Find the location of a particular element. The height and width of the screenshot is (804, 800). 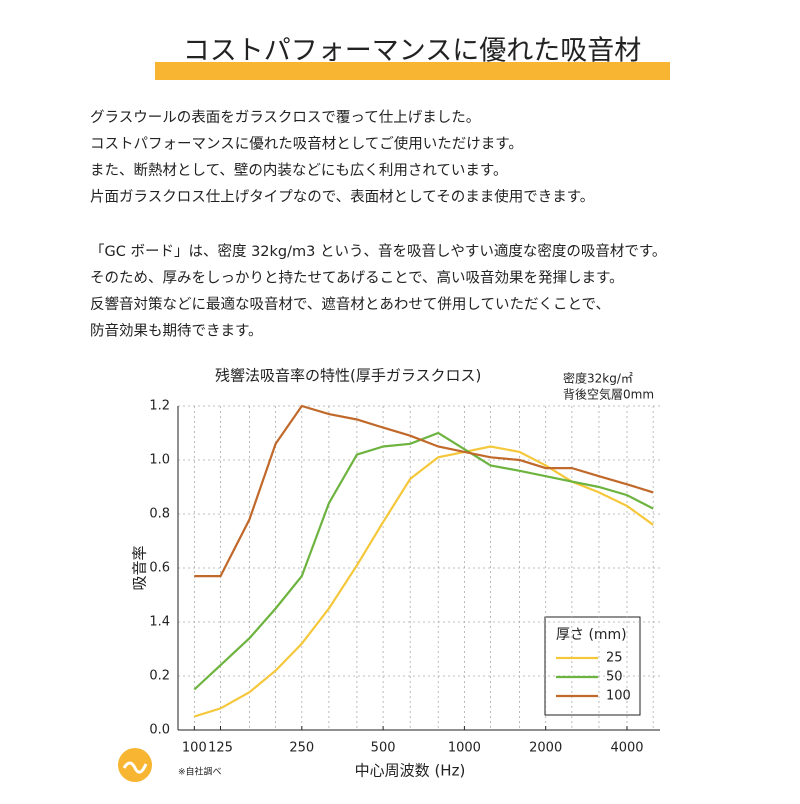

title-underline is located at coordinates (412, 71).